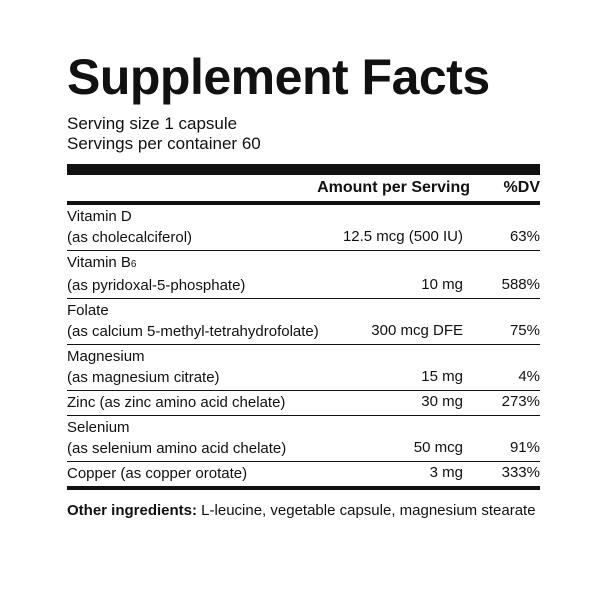 The image size is (593, 593). I want to click on nutrient-dv: 4%, so click(529, 376).